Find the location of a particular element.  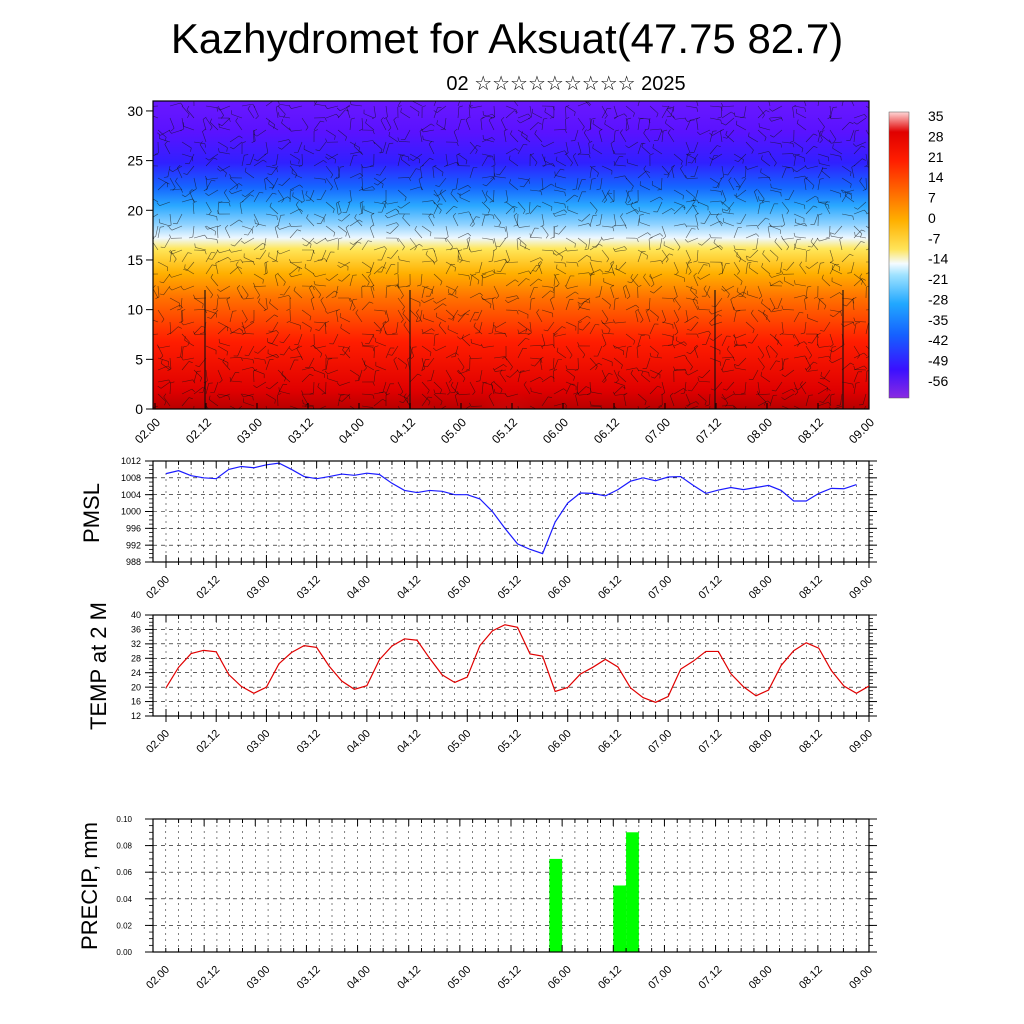

x-tick-label: 03.00 is located at coordinates (259, 588).